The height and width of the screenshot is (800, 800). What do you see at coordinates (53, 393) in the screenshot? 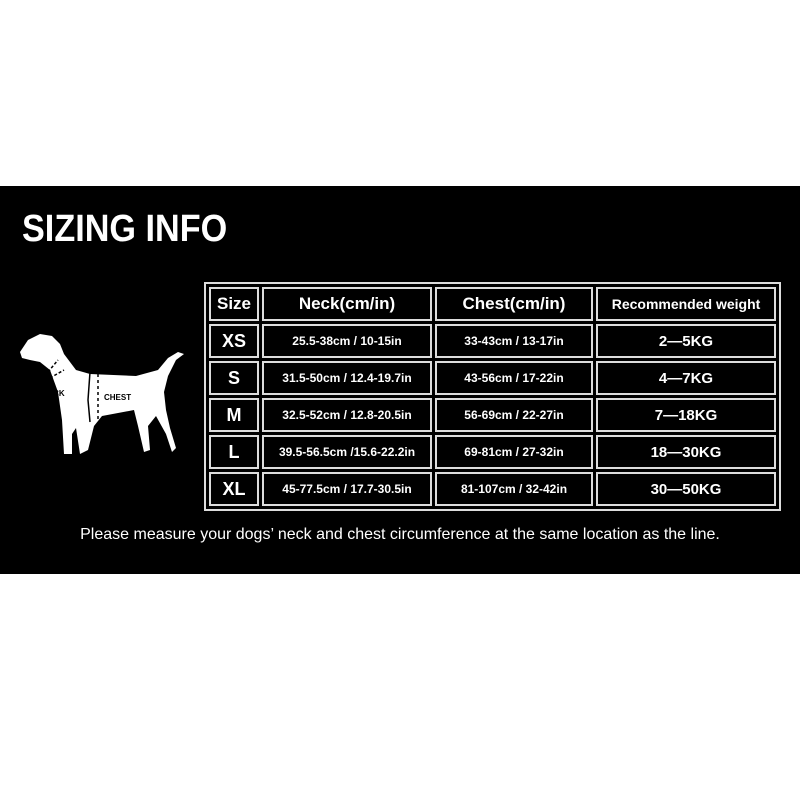
I see `neck-label: NECK` at bounding box center [53, 393].